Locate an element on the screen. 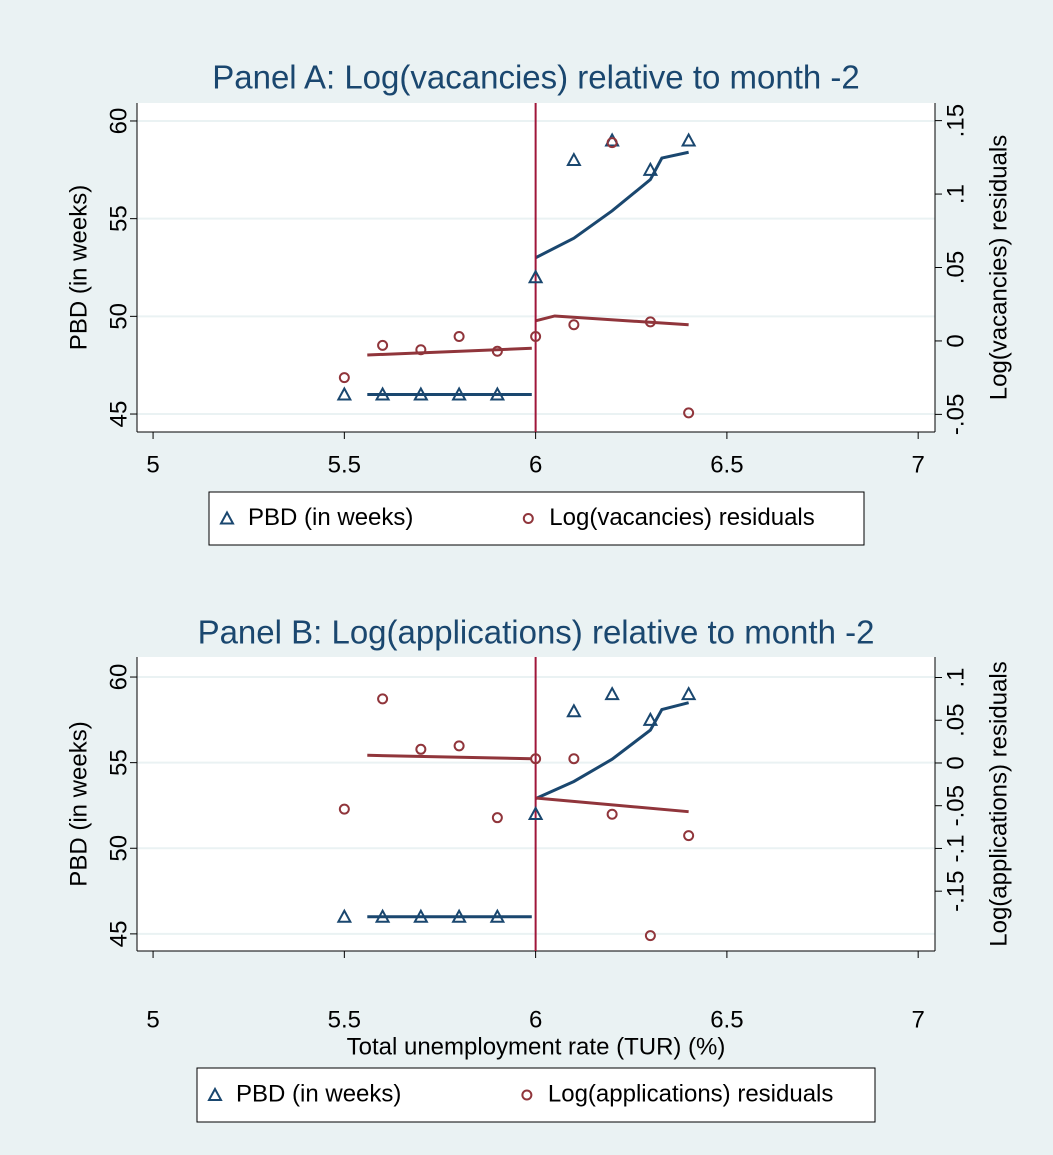 Image resolution: width=1053 pixels, height=1155 pixels. legend-label: Log(vacancies) residuals is located at coordinates (681, 517).